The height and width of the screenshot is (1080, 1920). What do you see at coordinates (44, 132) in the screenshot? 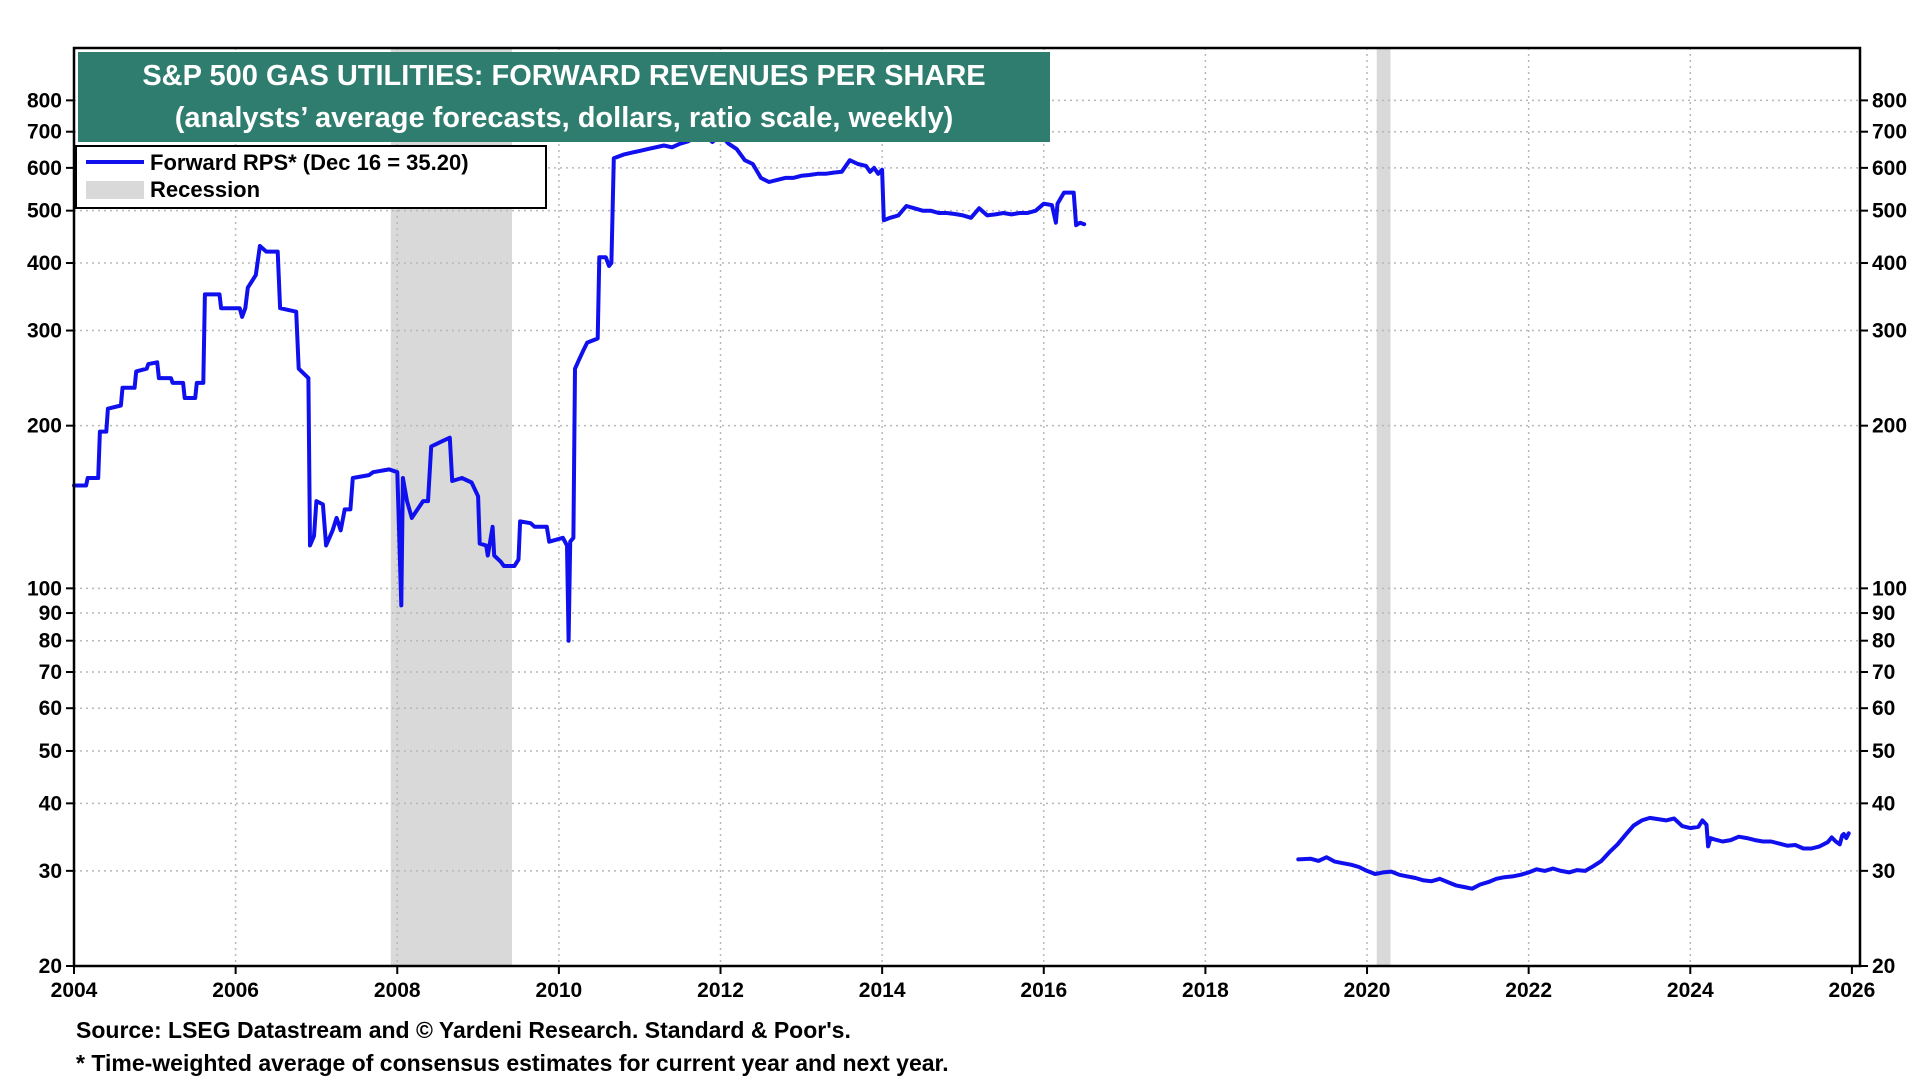
I see `y-tick-label-left-700: 700` at bounding box center [44, 132].